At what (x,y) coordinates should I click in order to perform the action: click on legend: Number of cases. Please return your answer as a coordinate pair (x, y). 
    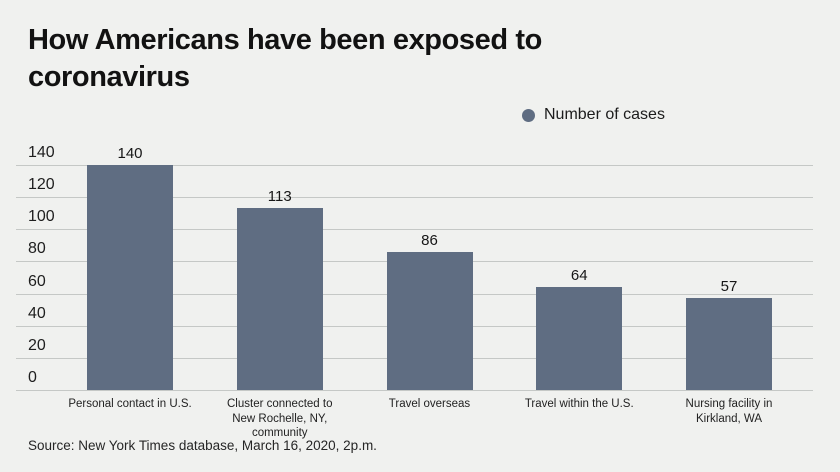
    Looking at the image, I should click on (593, 115).